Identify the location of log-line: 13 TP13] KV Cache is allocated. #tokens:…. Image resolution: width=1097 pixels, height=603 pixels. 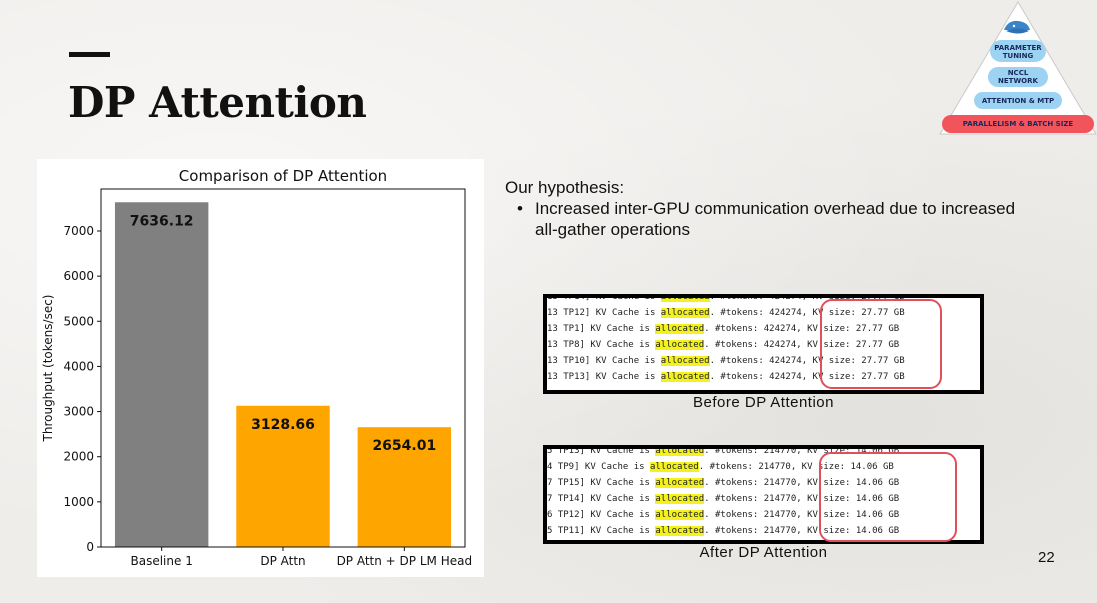
(726, 377).